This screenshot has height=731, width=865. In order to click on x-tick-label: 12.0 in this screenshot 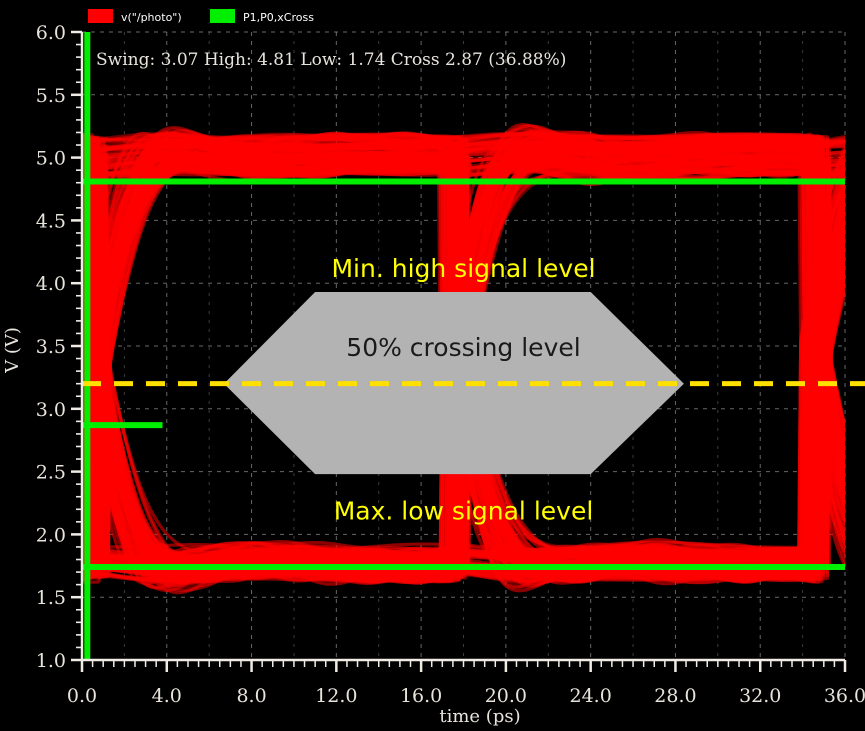, I will do `click(336, 696)`.